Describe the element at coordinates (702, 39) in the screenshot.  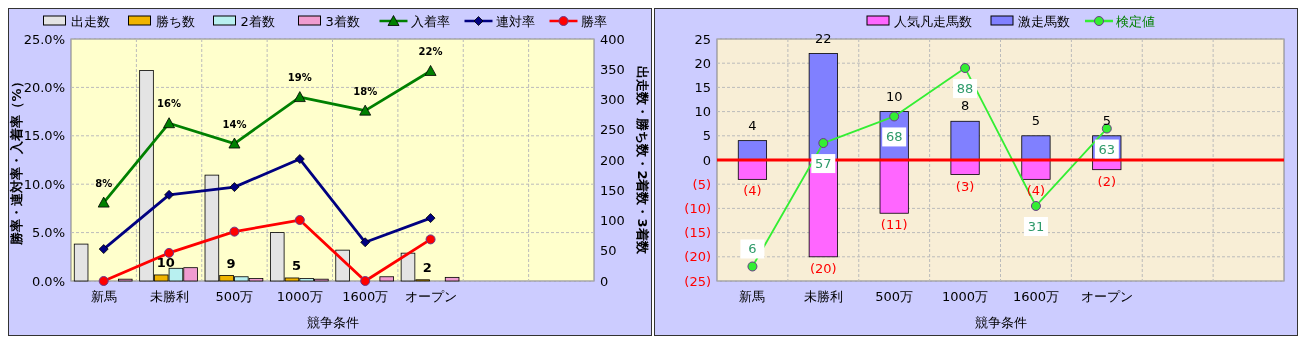
I see `y-tick-label: 25` at that location.